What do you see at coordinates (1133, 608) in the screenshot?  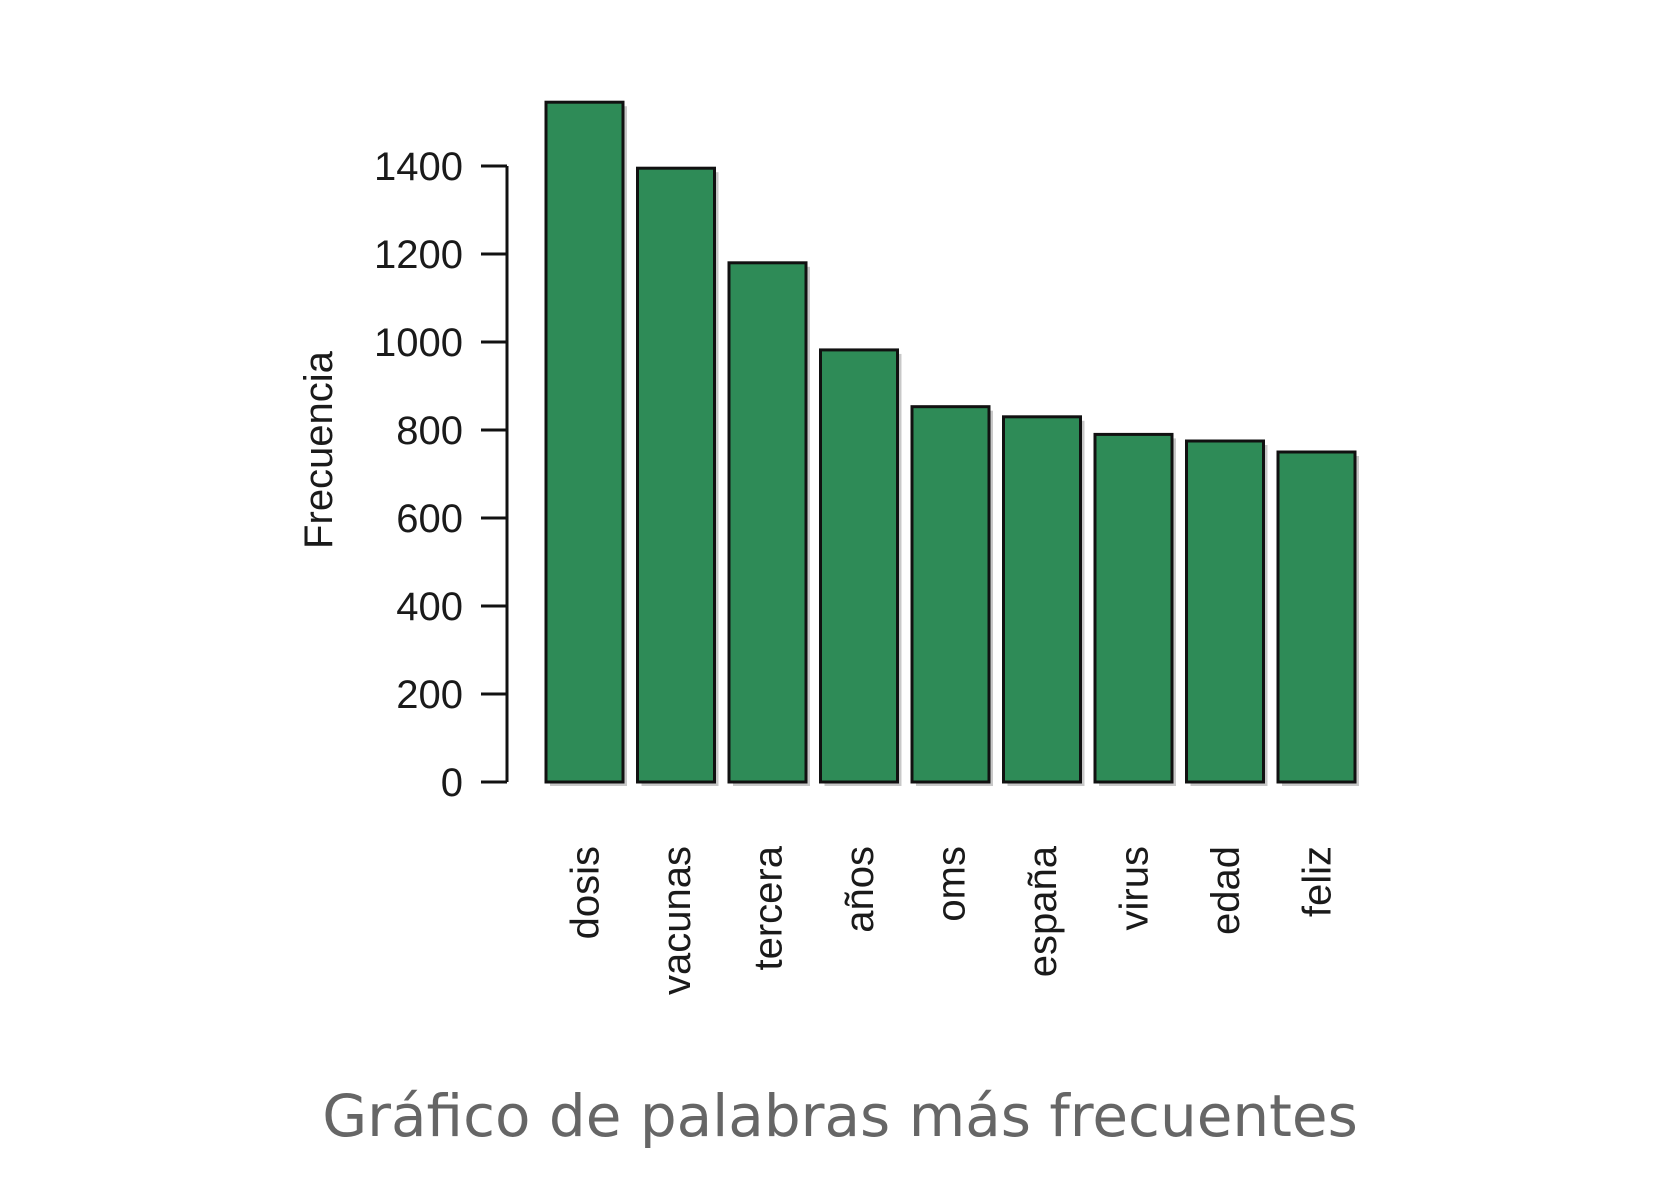 I see `bar-virus` at bounding box center [1133, 608].